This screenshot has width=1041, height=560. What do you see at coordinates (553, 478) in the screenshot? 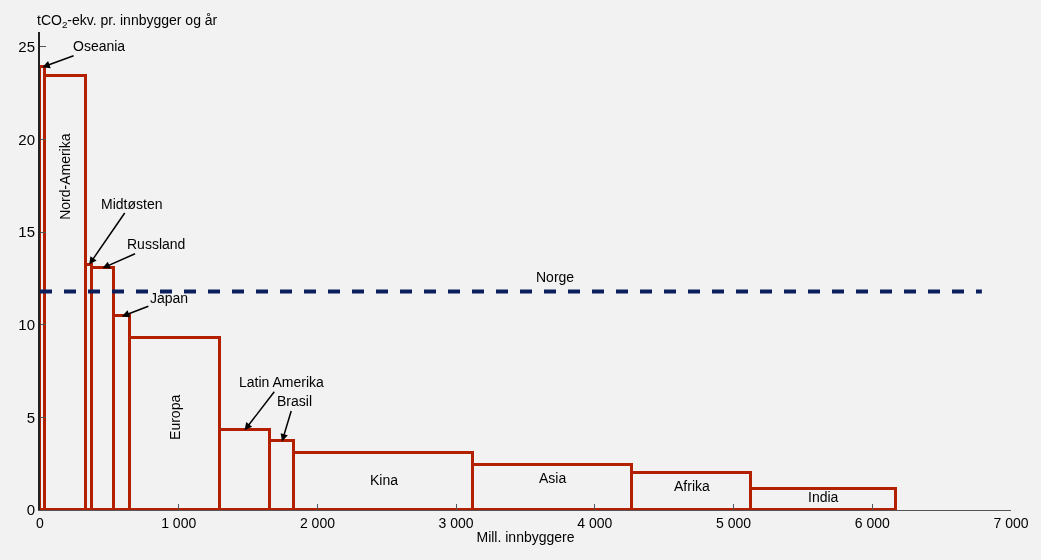
I see `annotation: Asia` at bounding box center [553, 478].